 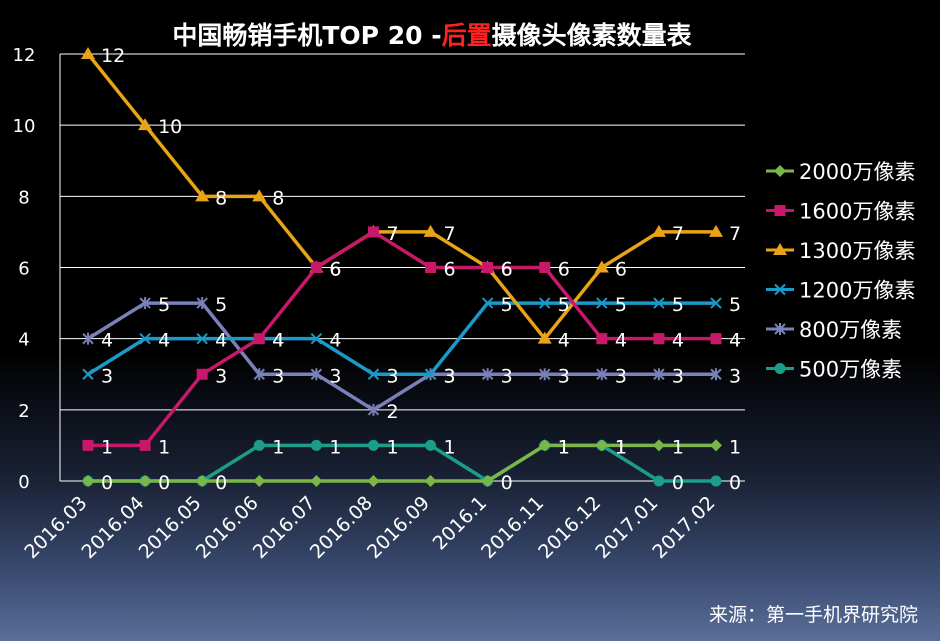 I want to click on title-highlight: 后置, so click(x=467, y=35).